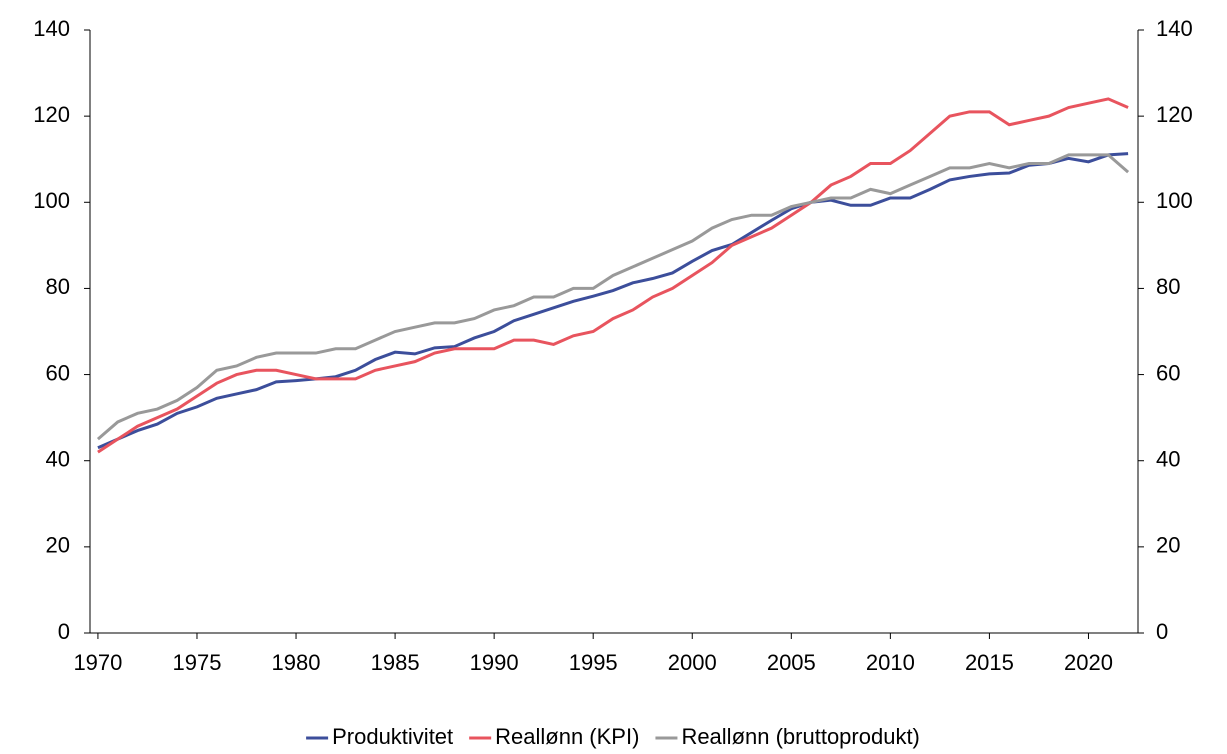 This screenshot has width=1227, height=754. What do you see at coordinates (1174, 114) in the screenshot?
I see `y2-tick-label: 120` at bounding box center [1174, 114].